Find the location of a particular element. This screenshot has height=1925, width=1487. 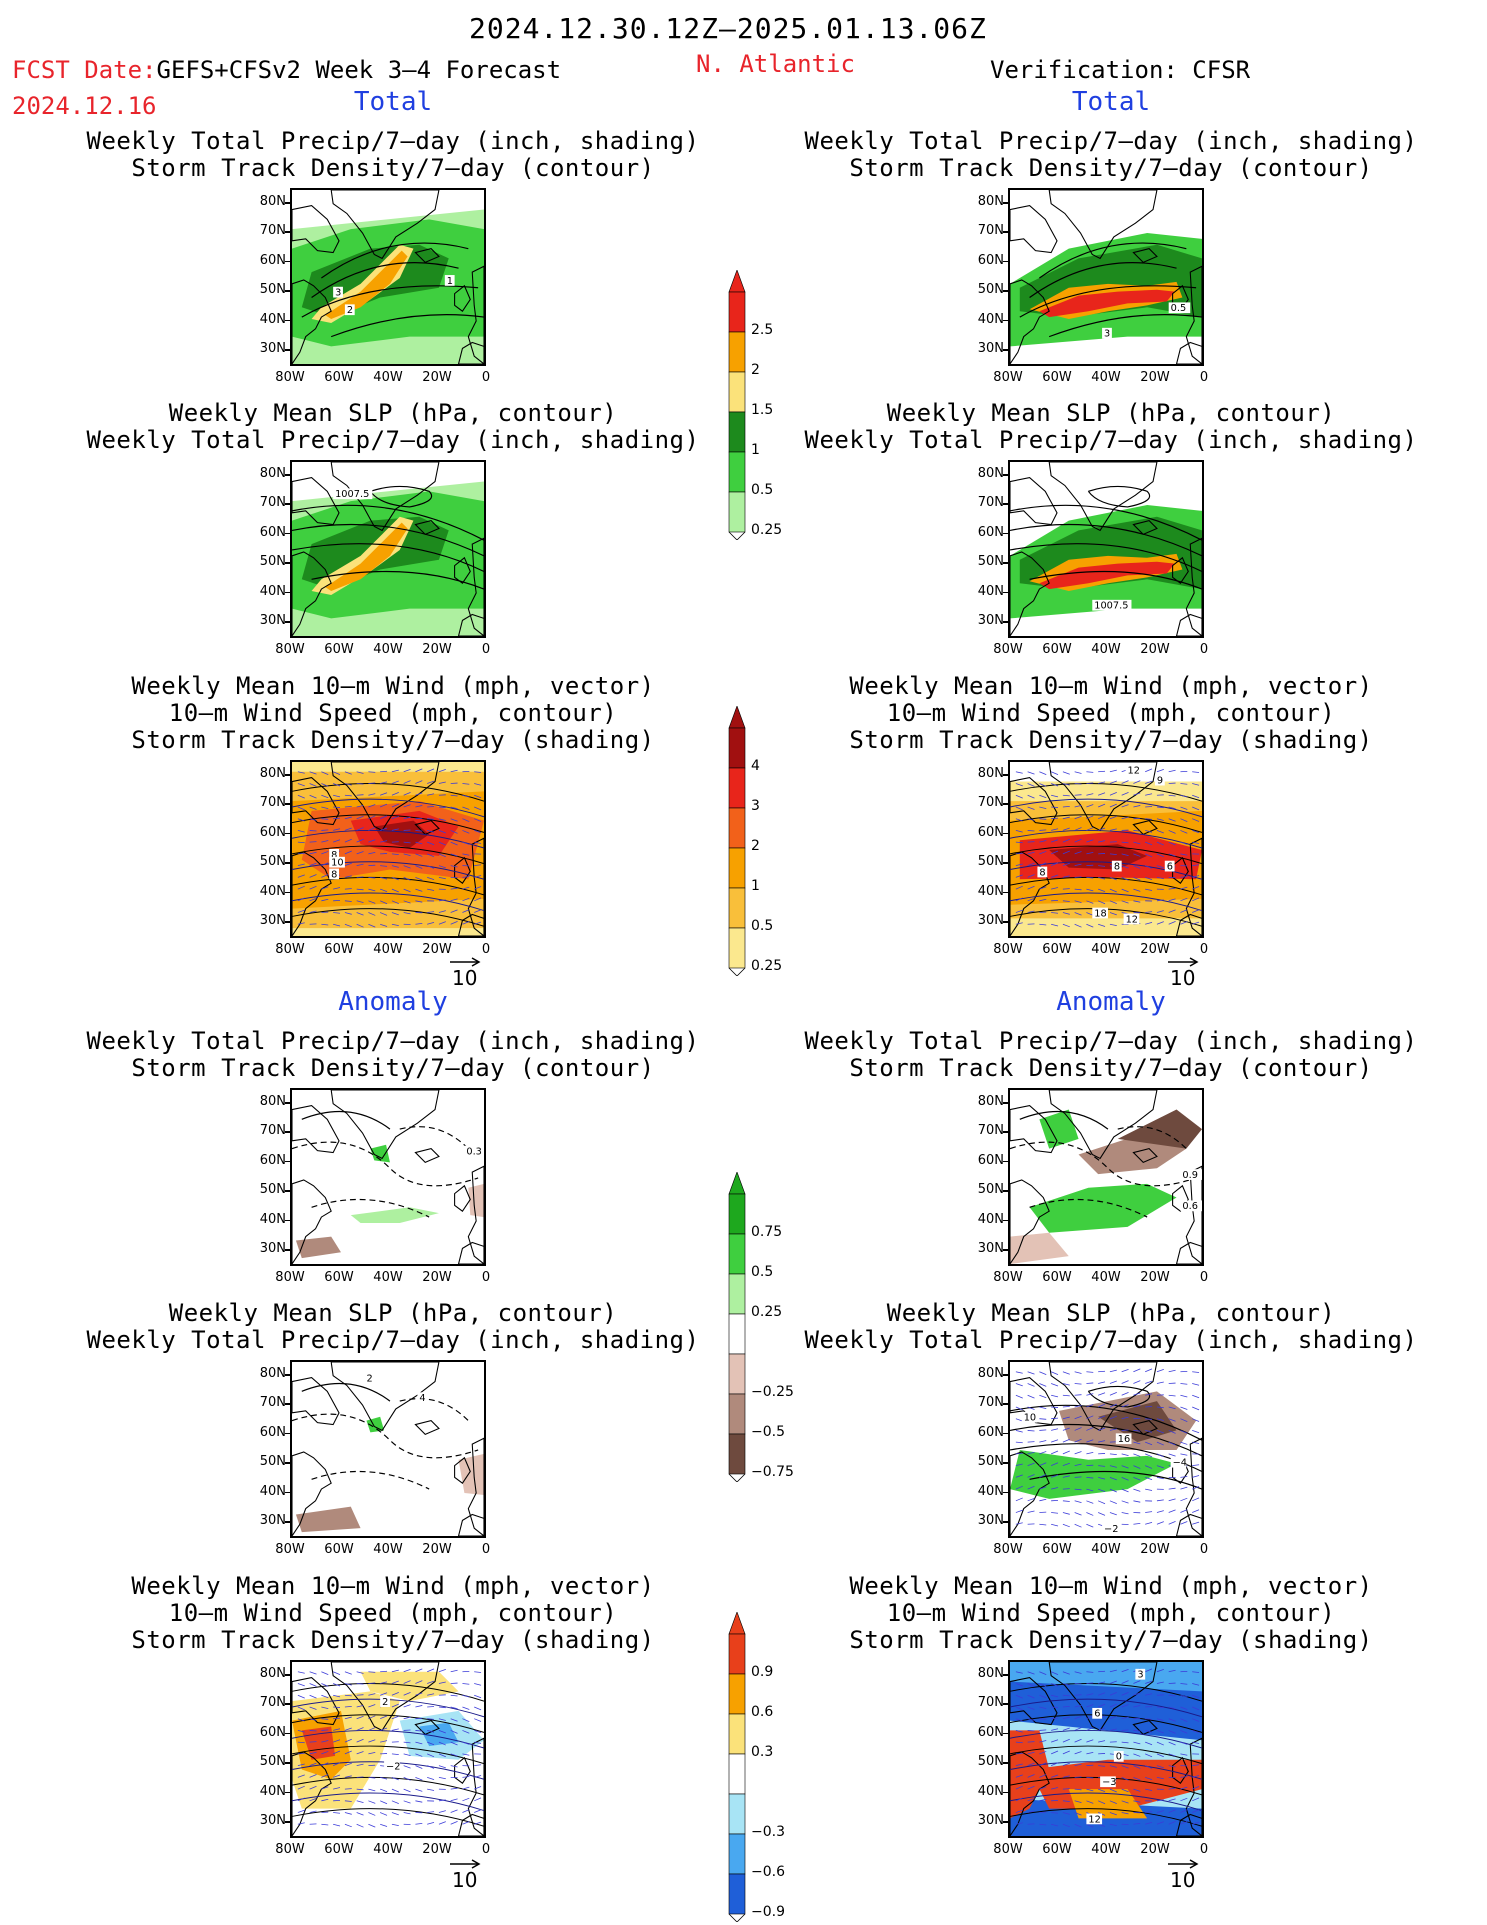

contour-label: 12 is located at coordinates (1132, 919).